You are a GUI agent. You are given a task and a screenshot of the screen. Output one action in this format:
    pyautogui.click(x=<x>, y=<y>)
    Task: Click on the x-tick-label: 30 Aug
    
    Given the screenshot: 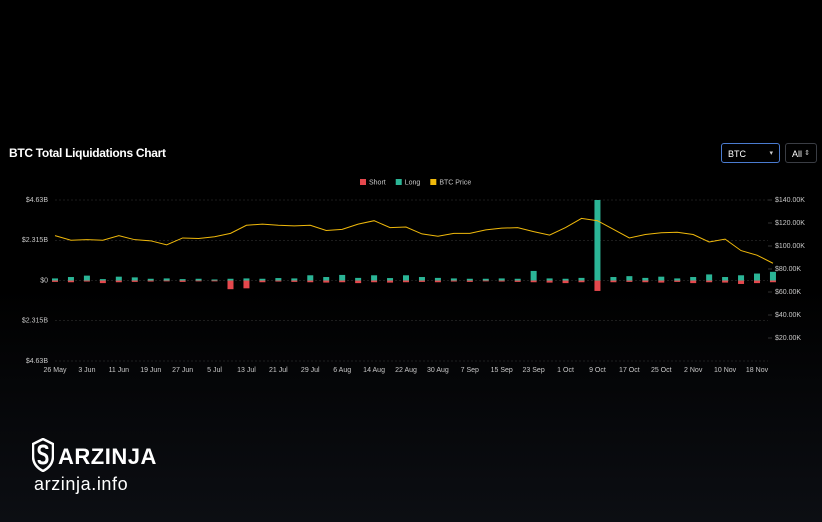 What is the action you would take?
    pyautogui.click(x=438, y=370)
    